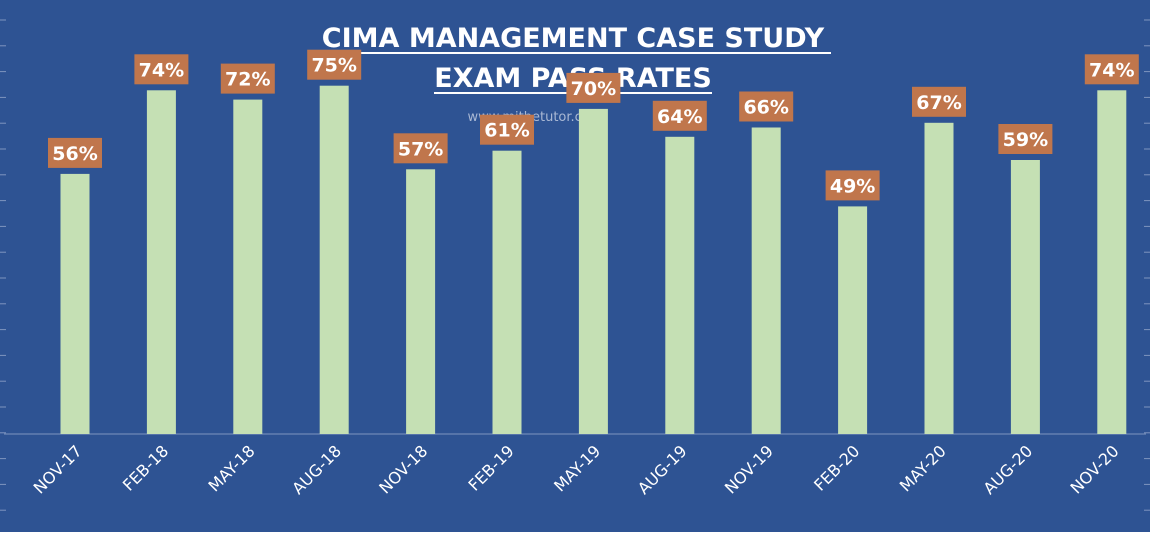 The width and height of the screenshot is (1154, 541). I want to click on chart-title-line1: CIMA MANAGEMENT CASE STUDY, so click(573, 38).